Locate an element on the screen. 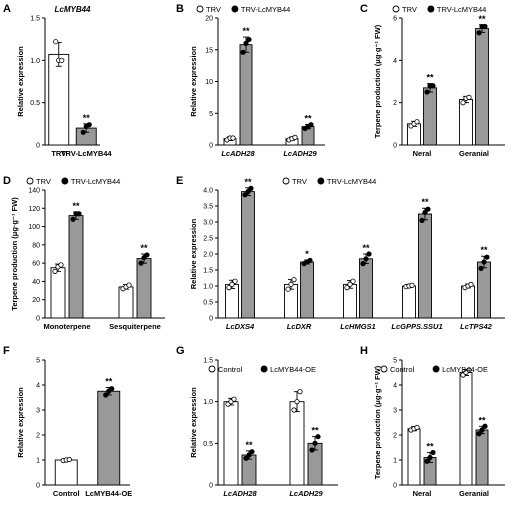 The image size is (520, 511). x-tick-label: LcHMGS1 is located at coordinates (357, 326).